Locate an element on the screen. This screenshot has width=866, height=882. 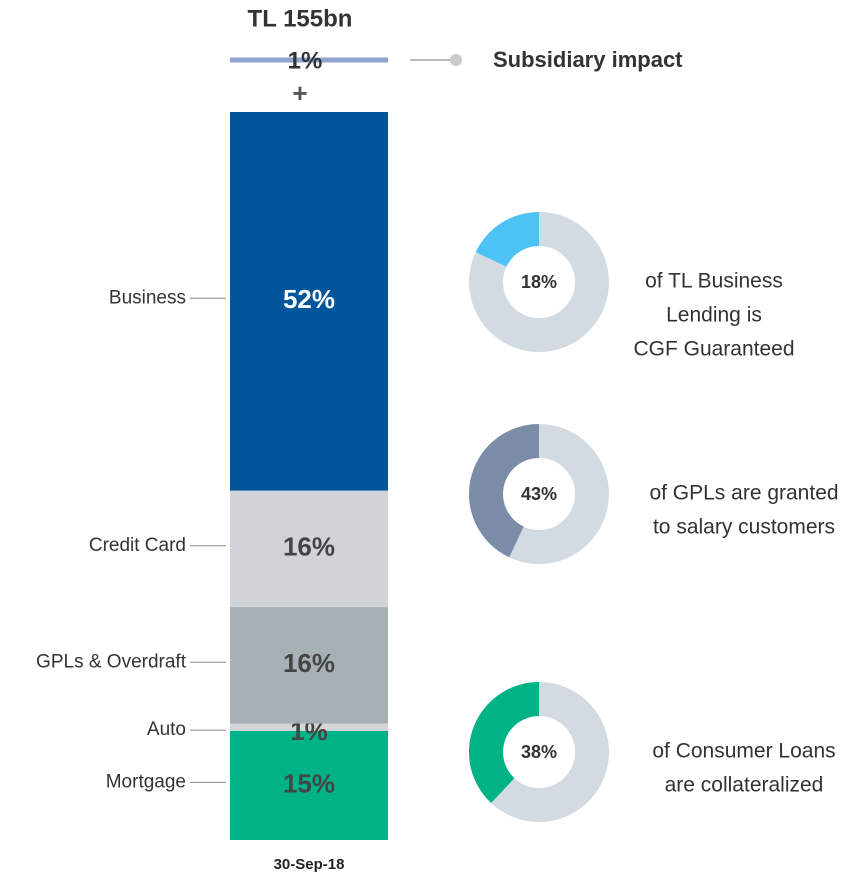
category-label: Mortgage is located at coordinates (146, 781).